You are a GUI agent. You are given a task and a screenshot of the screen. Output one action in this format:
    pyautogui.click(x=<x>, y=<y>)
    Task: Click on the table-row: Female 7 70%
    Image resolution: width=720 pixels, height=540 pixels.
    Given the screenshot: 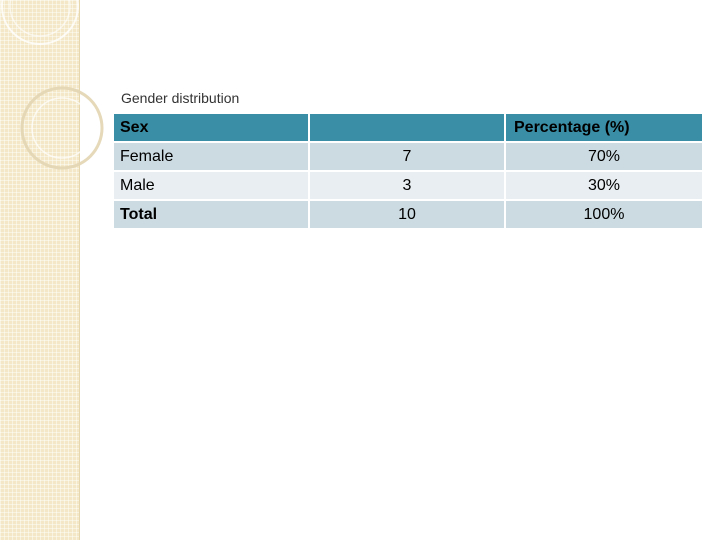 What is the action you would take?
    pyautogui.click(x=408, y=156)
    